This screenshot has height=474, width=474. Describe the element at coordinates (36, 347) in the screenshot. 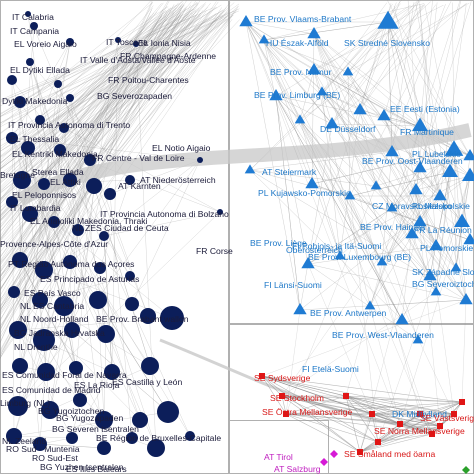

I see `node-label-nl-drenthe: NL Drenthe` at that location.